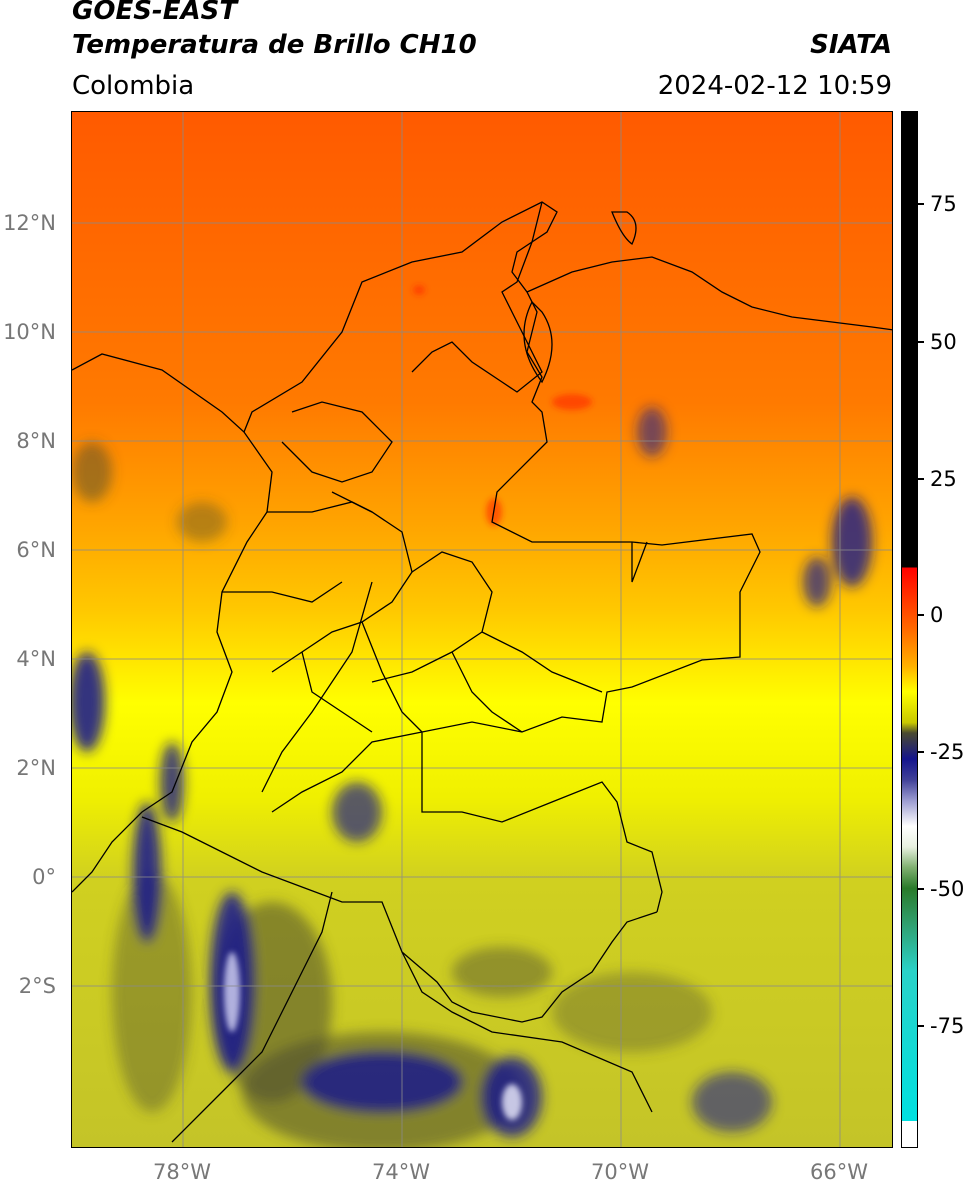  Describe the element at coordinates (44, 877) in the screenshot. I see `lat-label: 0°` at that location.